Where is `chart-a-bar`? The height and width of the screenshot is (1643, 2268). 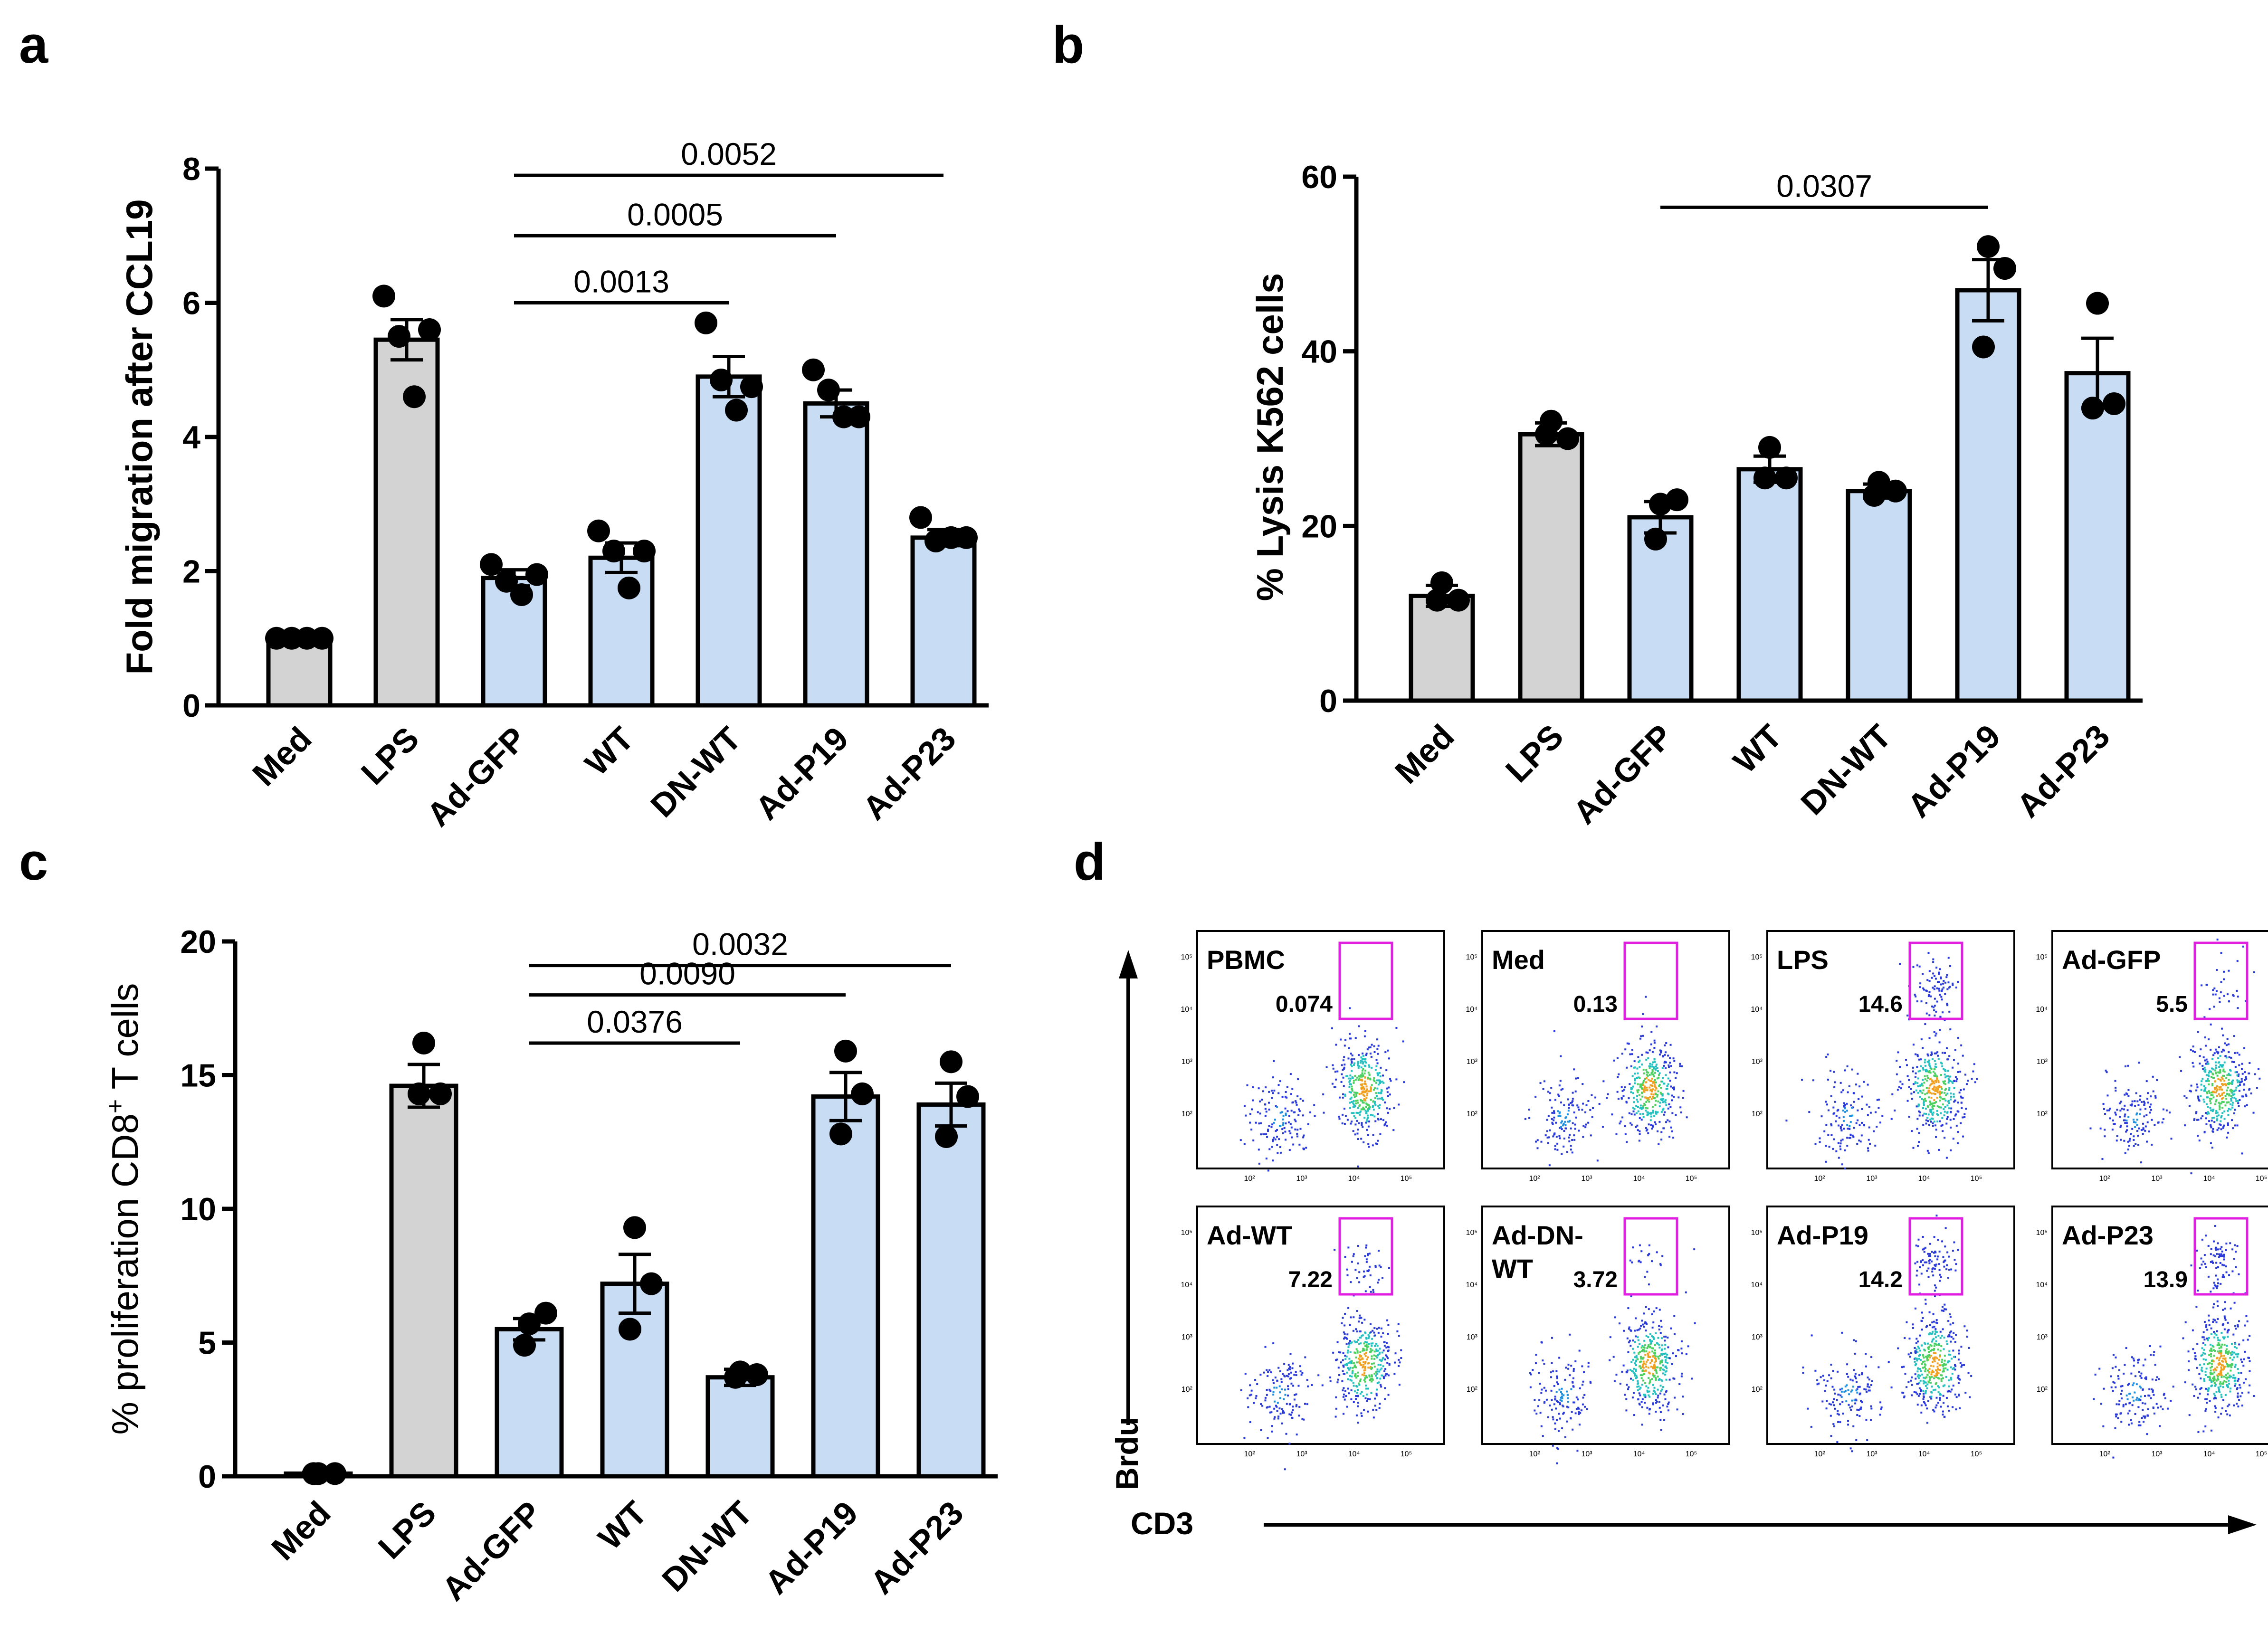 chart-a-bar is located at coordinates (944, 621).